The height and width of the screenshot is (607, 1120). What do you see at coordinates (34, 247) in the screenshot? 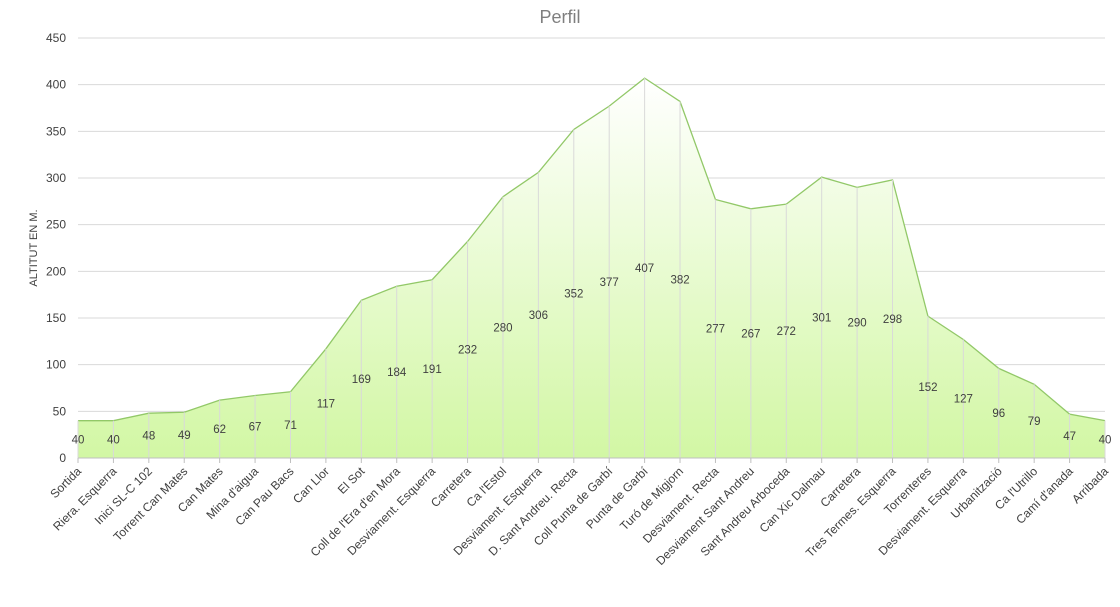
I see `y-axis-label: ALTITUT EN M.` at bounding box center [34, 247].